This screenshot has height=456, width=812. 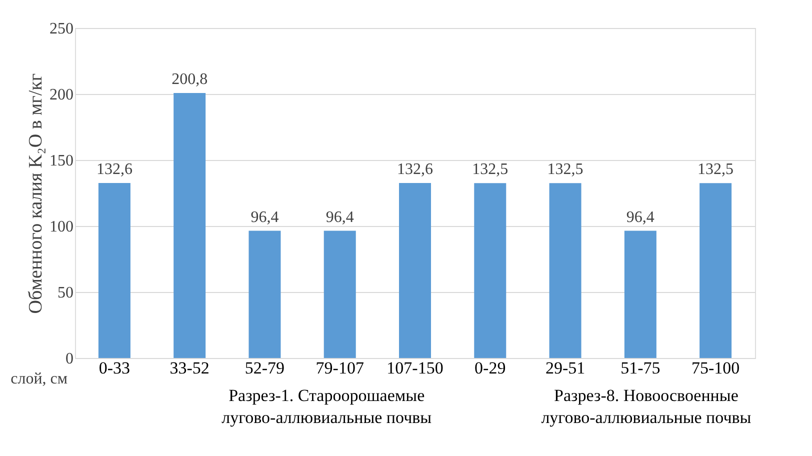 What do you see at coordinates (114, 368) in the screenshot?
I see `x-tick-label: 0-33` at bounding box center [114, 368].